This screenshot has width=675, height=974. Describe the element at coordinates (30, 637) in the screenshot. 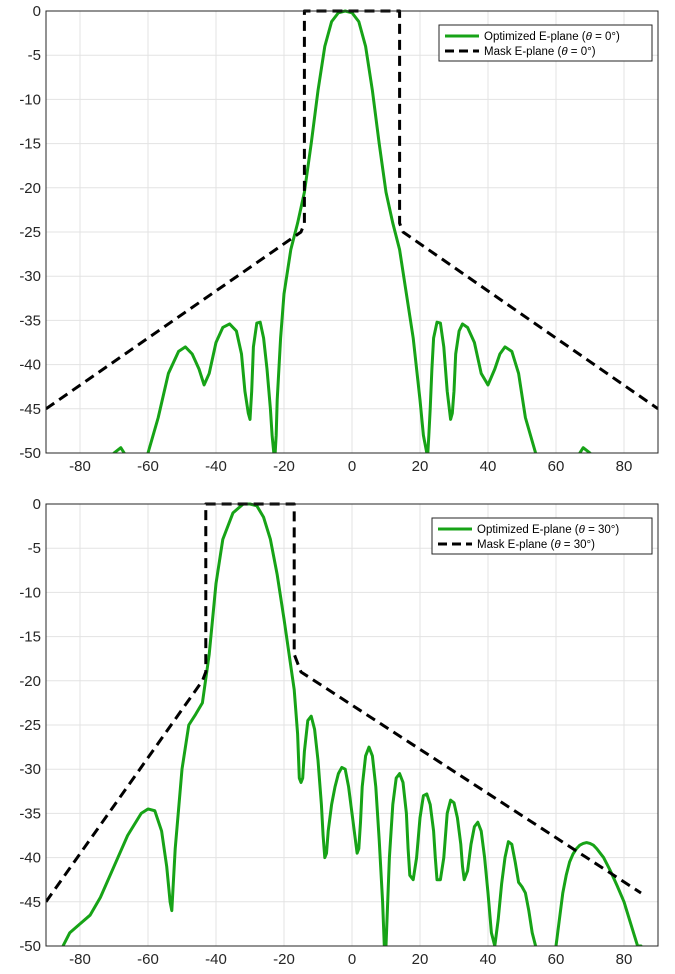

I see `panel-2-y-tick-label: -15` at that location.